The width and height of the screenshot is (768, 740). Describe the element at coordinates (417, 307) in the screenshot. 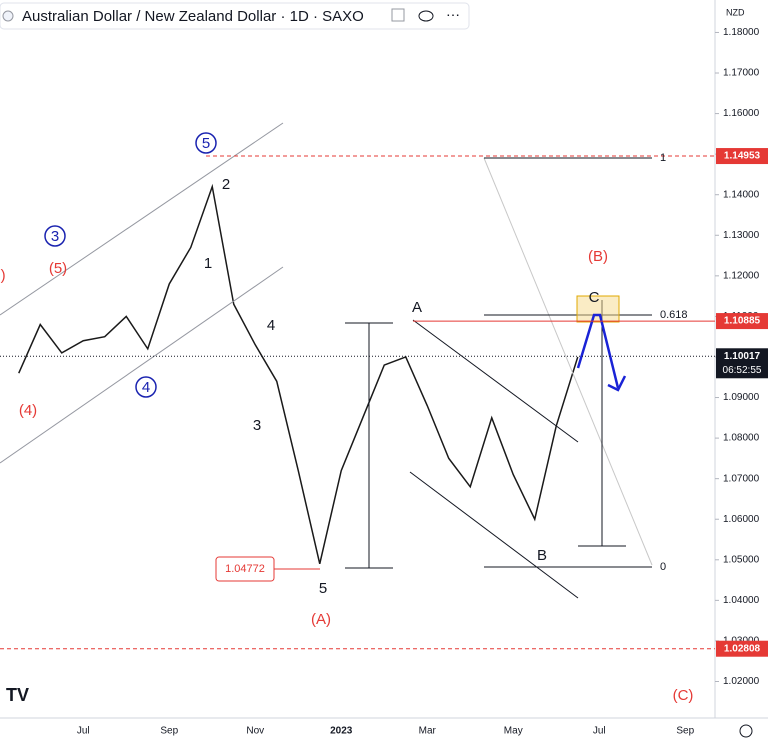

I see `wave-label: A` at that location.